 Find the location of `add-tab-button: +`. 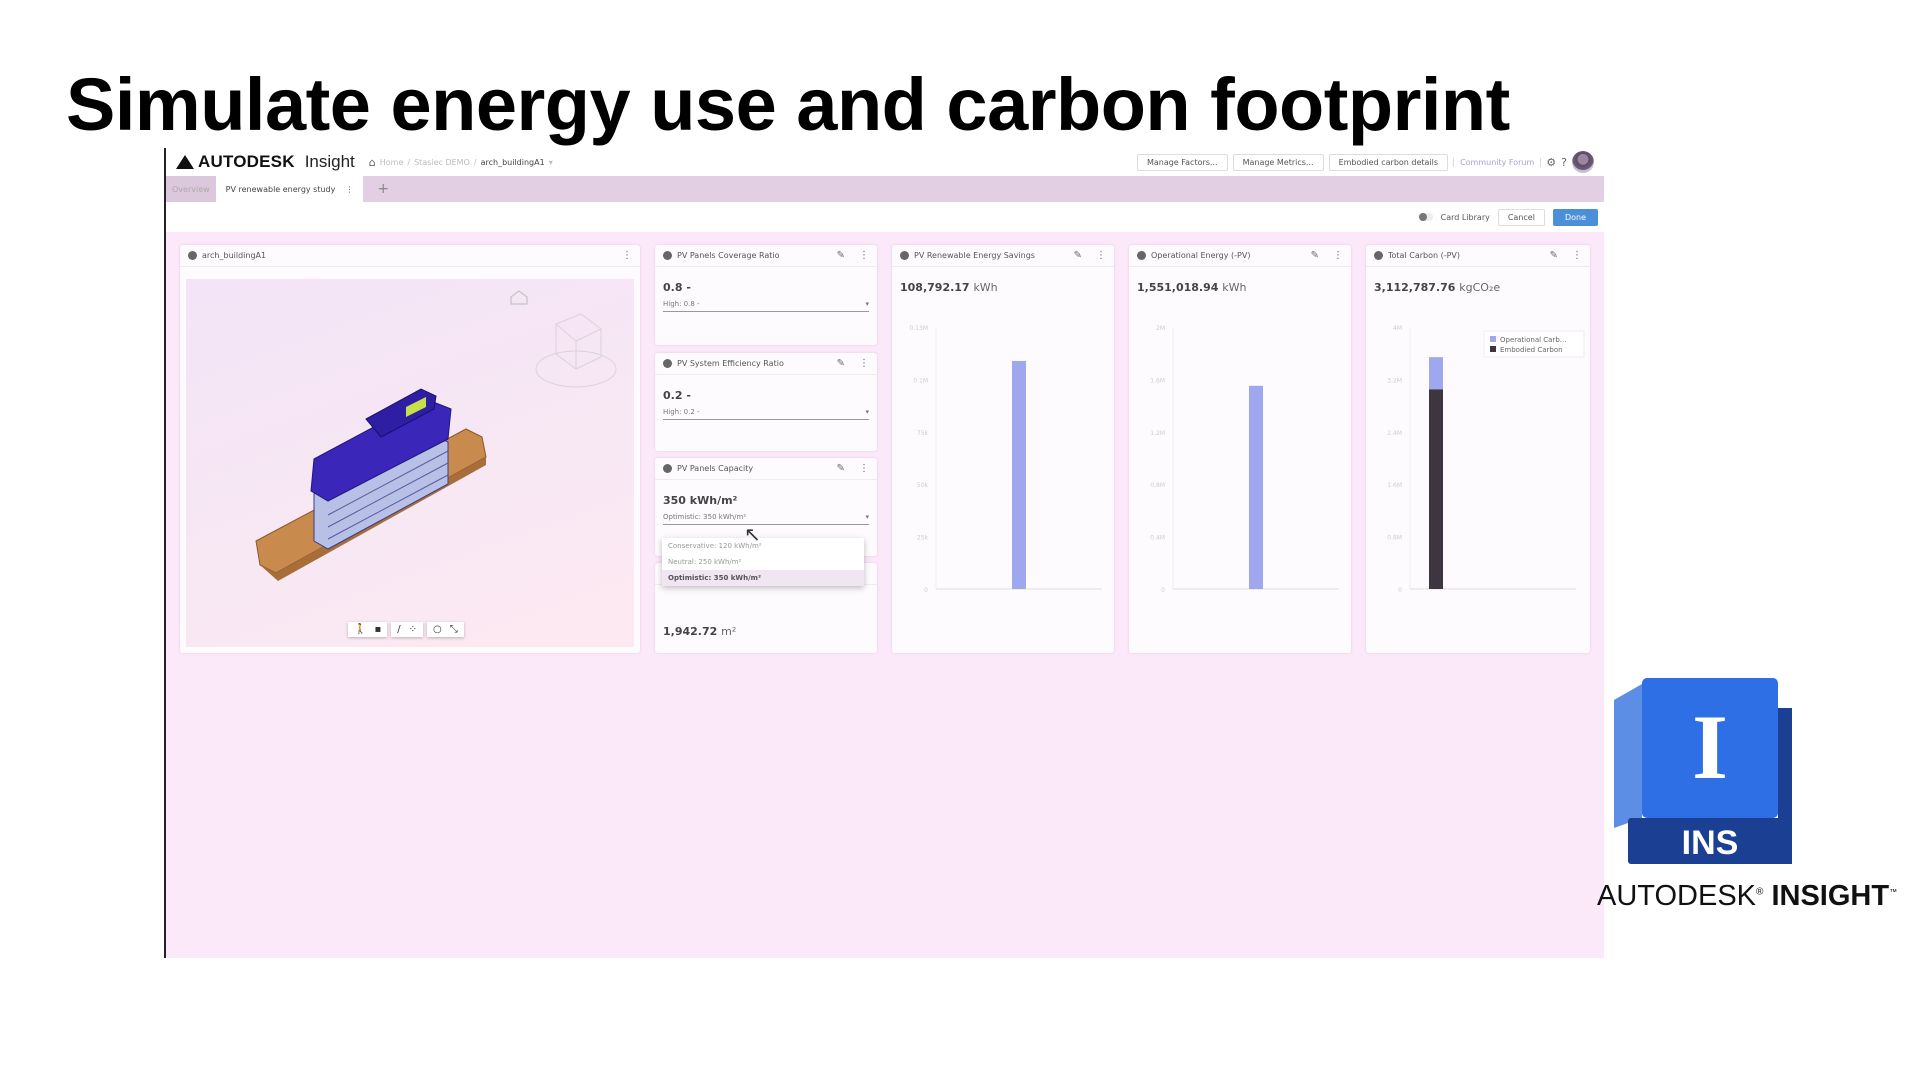

add-tab-button: + is located at coordinates (383, 189).